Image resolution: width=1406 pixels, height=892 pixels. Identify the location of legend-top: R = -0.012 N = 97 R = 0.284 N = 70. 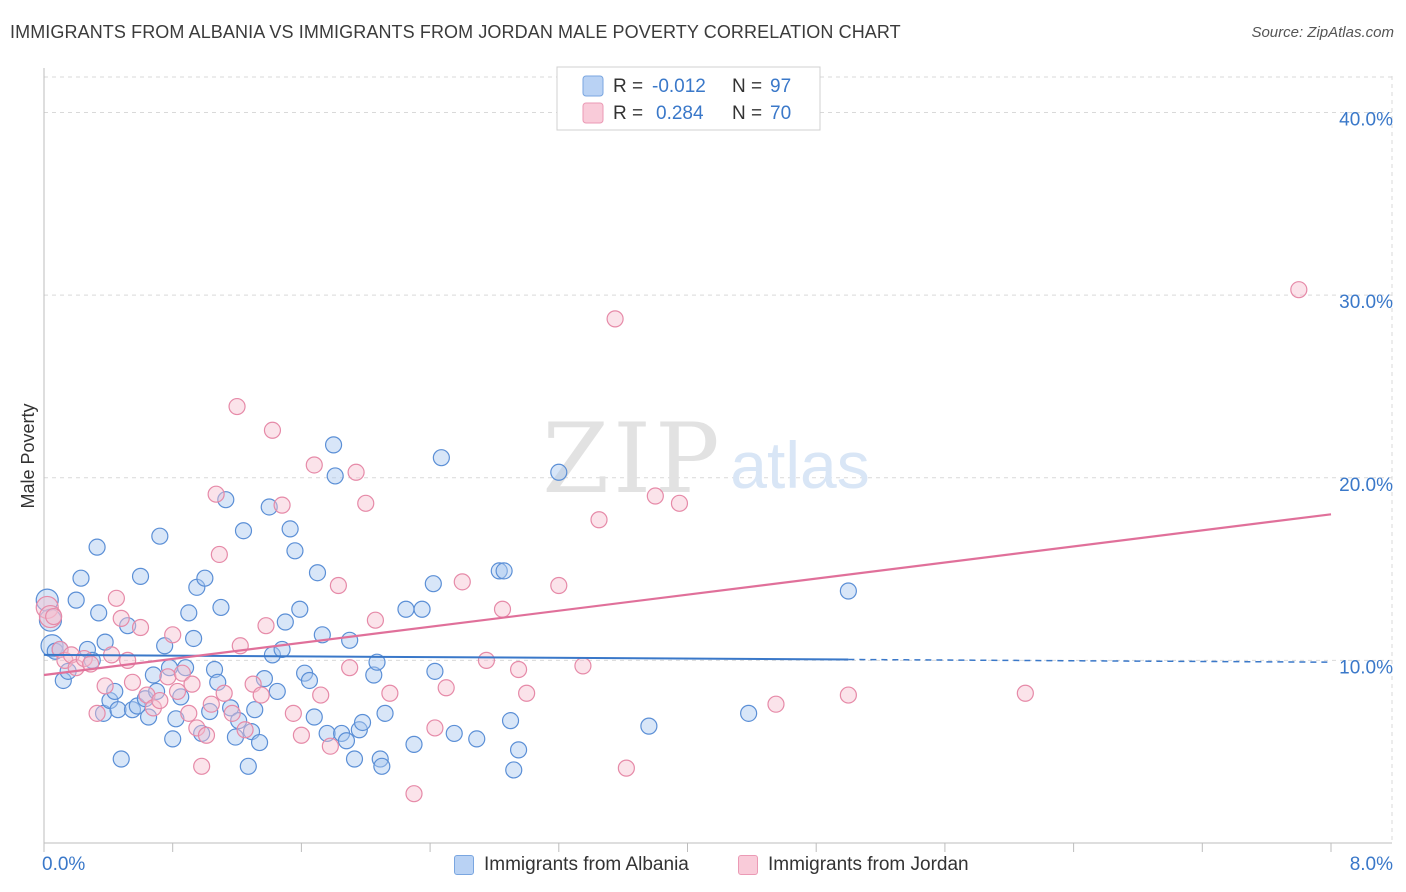
(688, 98).